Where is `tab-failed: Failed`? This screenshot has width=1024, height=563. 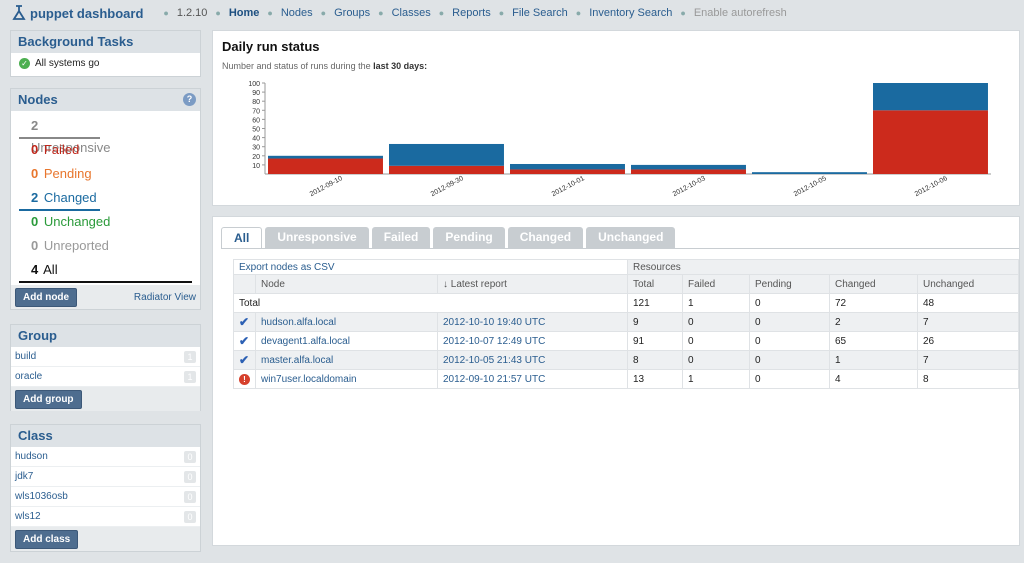
tab-failed: Failed is located at coordinates (401, 237).